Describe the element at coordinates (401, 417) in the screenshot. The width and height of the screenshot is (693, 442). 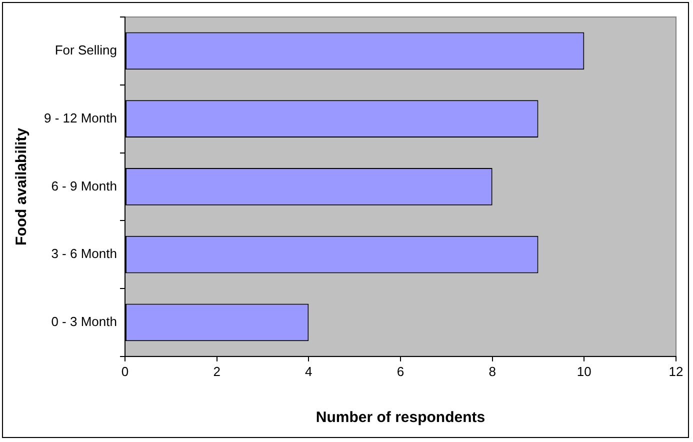
I see `x-axis-title: Number of respondents` at that location.